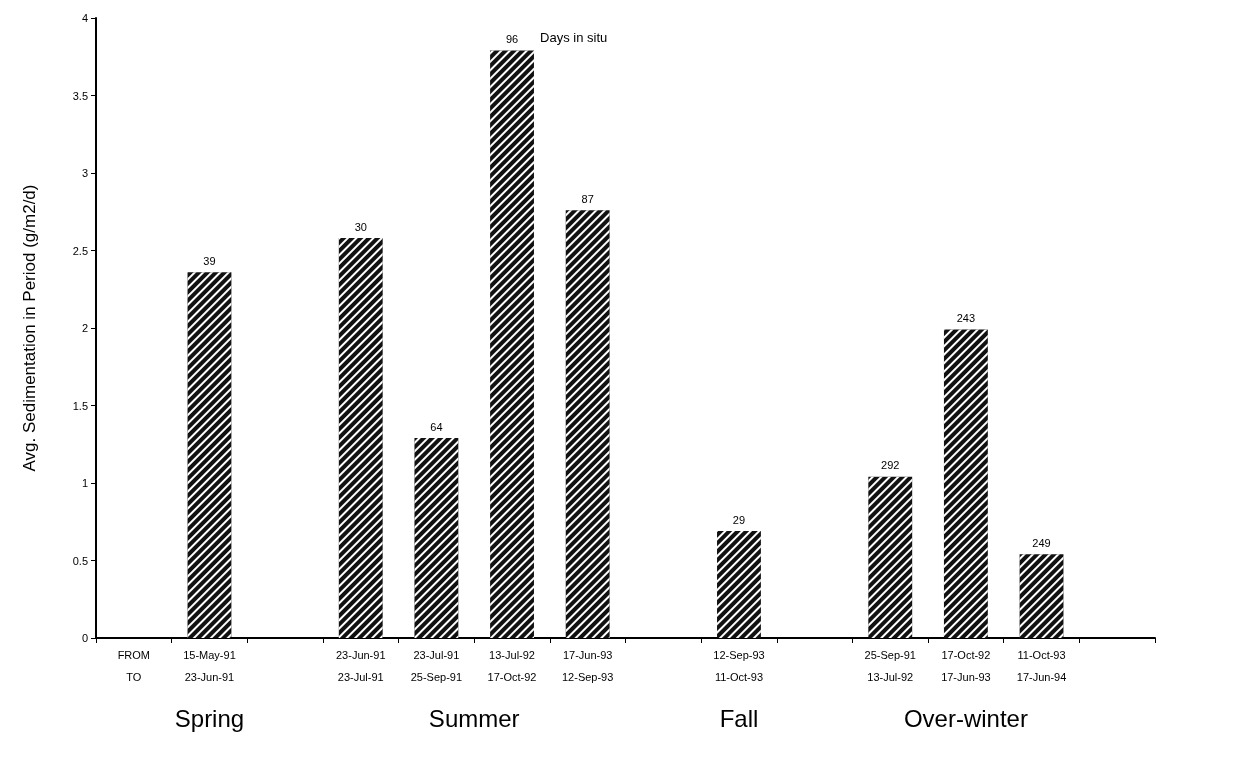 The width and height of the screenshot is (1243, 761). What do you see at coordinates (80, 250) in the screenshot?
I see `y-tick-label: 2.5` at bounding box center [80, 250].